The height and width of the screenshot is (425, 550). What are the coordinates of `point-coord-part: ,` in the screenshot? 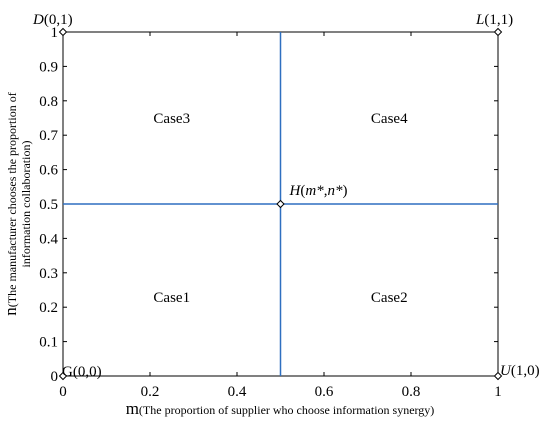 It's located at (326, 191).